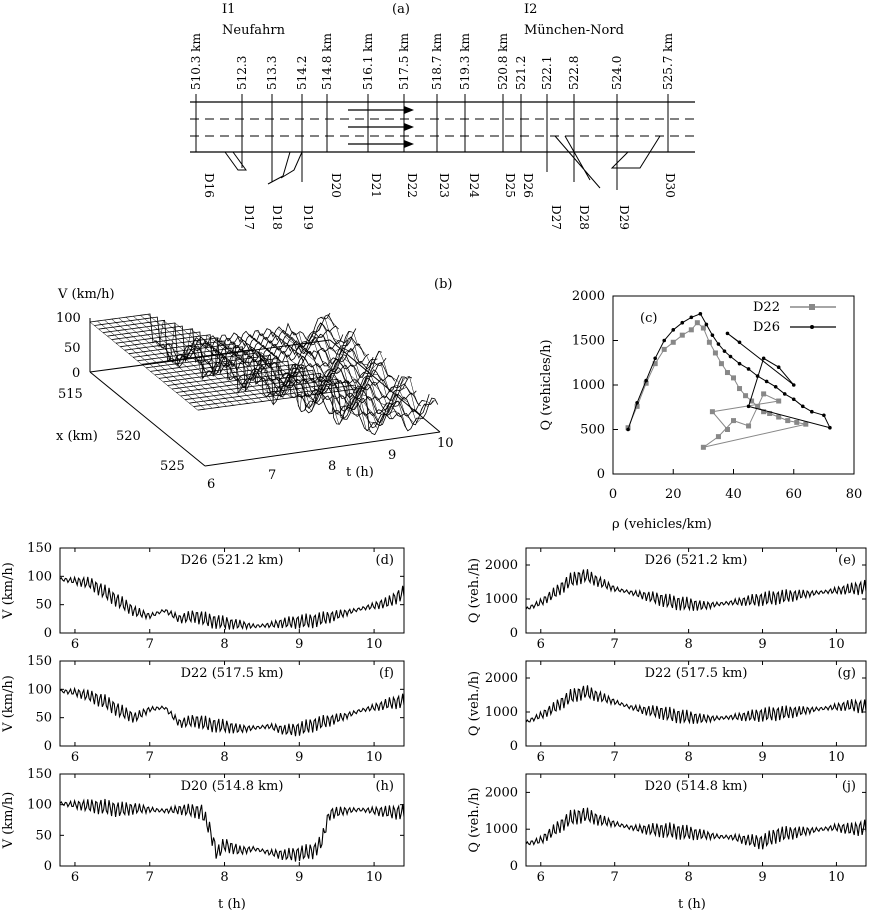  Describe the element at coordinates (86, 294) in the screenshot. I see `panel-b-zlabel: V (km/h)` at that location.